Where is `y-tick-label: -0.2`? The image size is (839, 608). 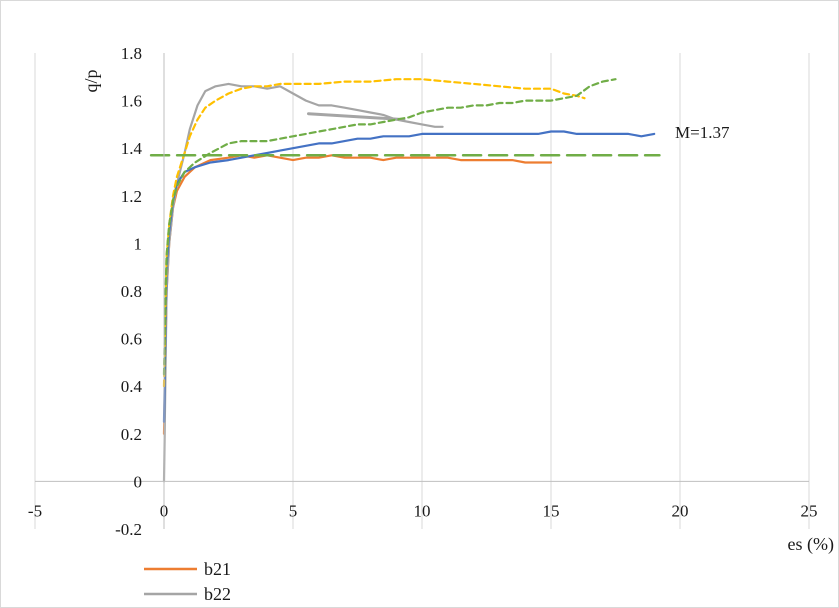 y-tick-label: -0.2 is located at coordinates (128, 529).